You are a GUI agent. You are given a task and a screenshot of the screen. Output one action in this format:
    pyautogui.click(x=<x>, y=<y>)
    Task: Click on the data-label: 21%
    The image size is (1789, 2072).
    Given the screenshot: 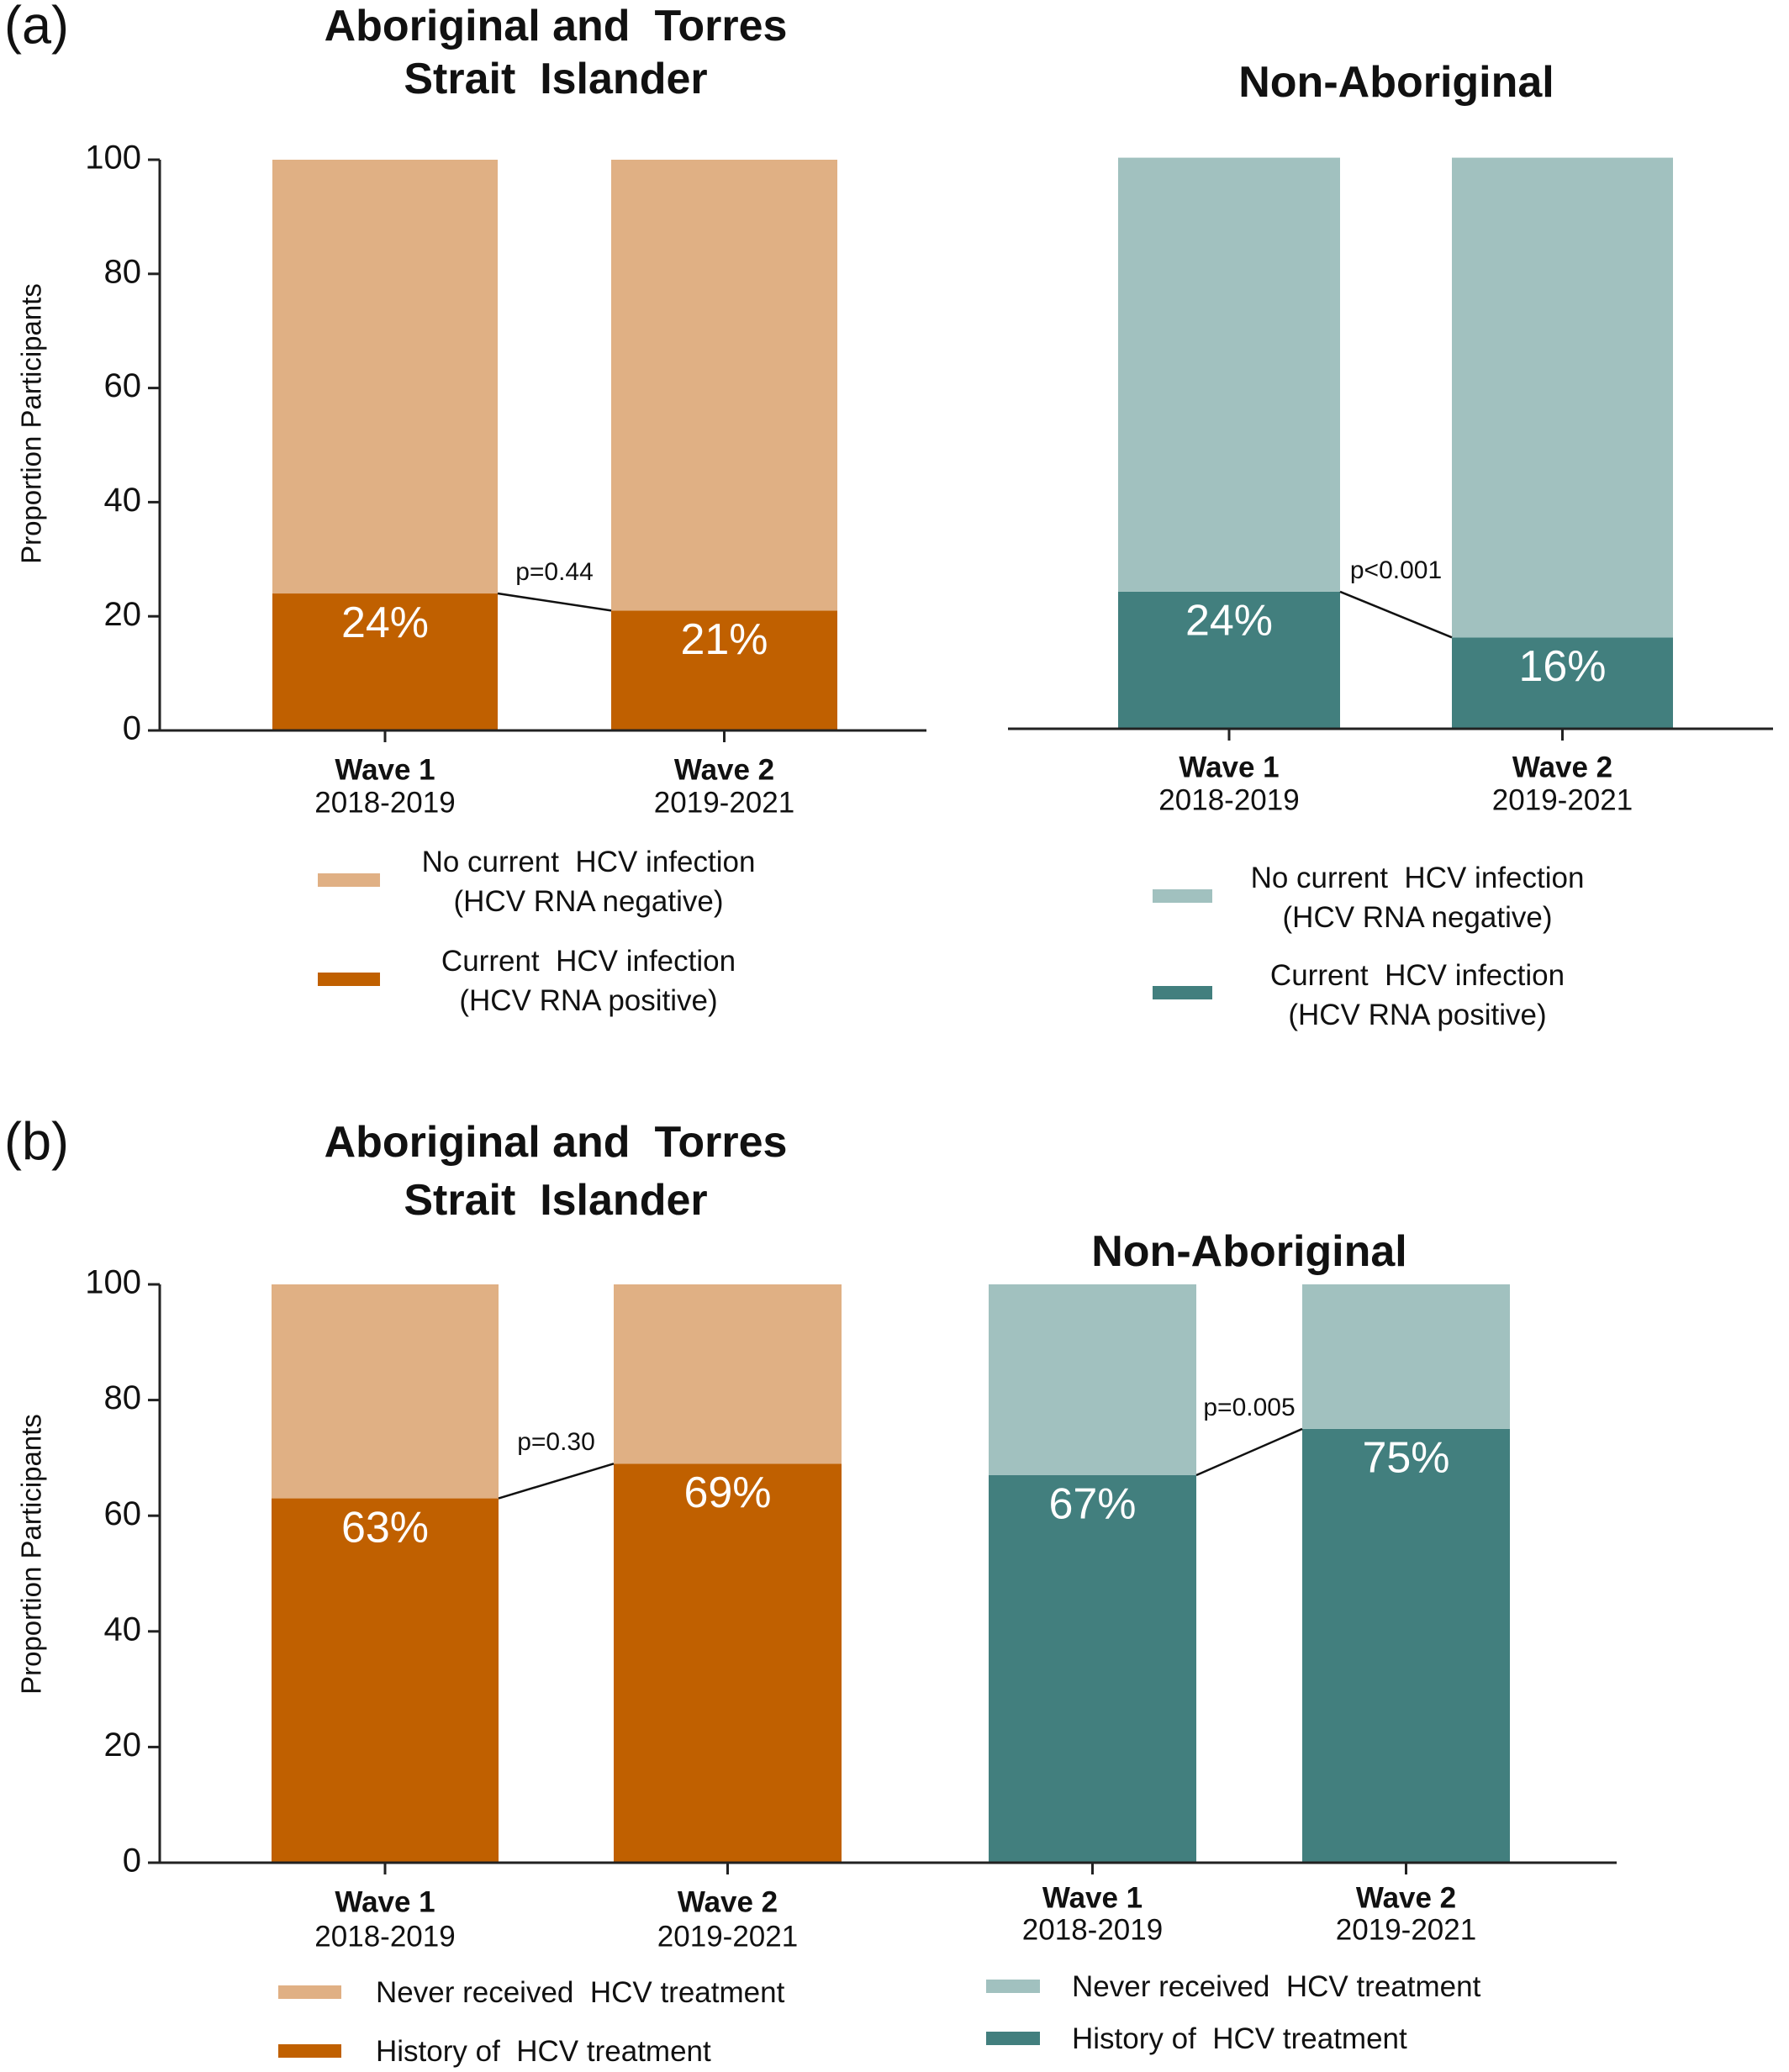 What is the action you would take?
    pyautogui.click(x=724, y=639)
    